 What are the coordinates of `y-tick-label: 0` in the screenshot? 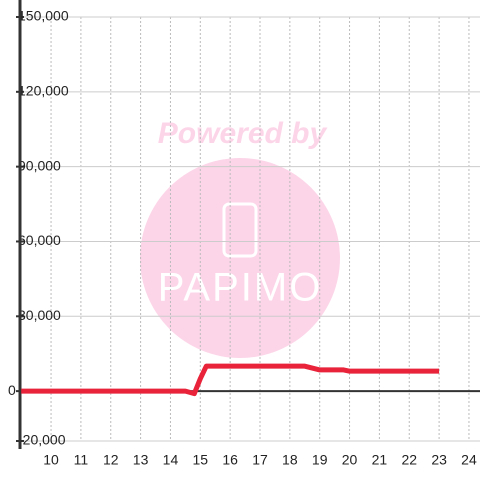 It's located at (12, 390).